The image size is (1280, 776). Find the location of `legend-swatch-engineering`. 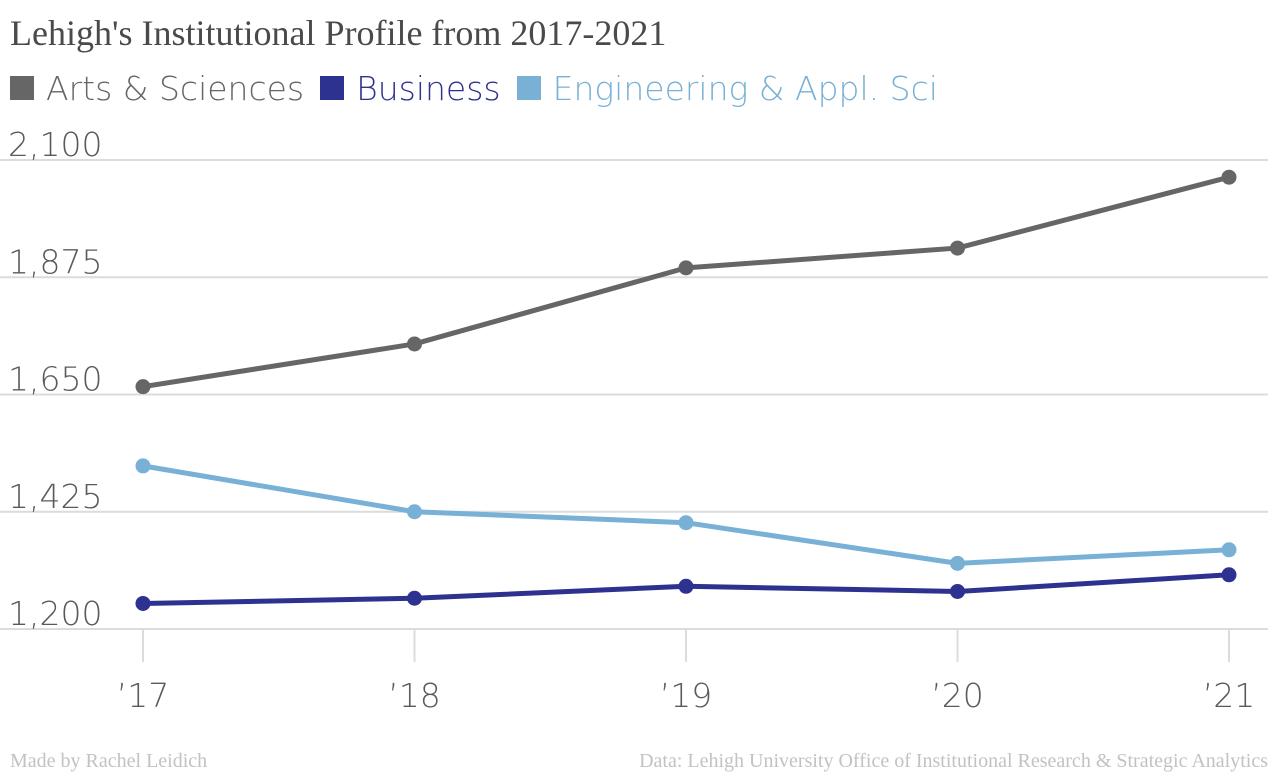

legend-swatch-engineering is located at coordinates (528, 88).